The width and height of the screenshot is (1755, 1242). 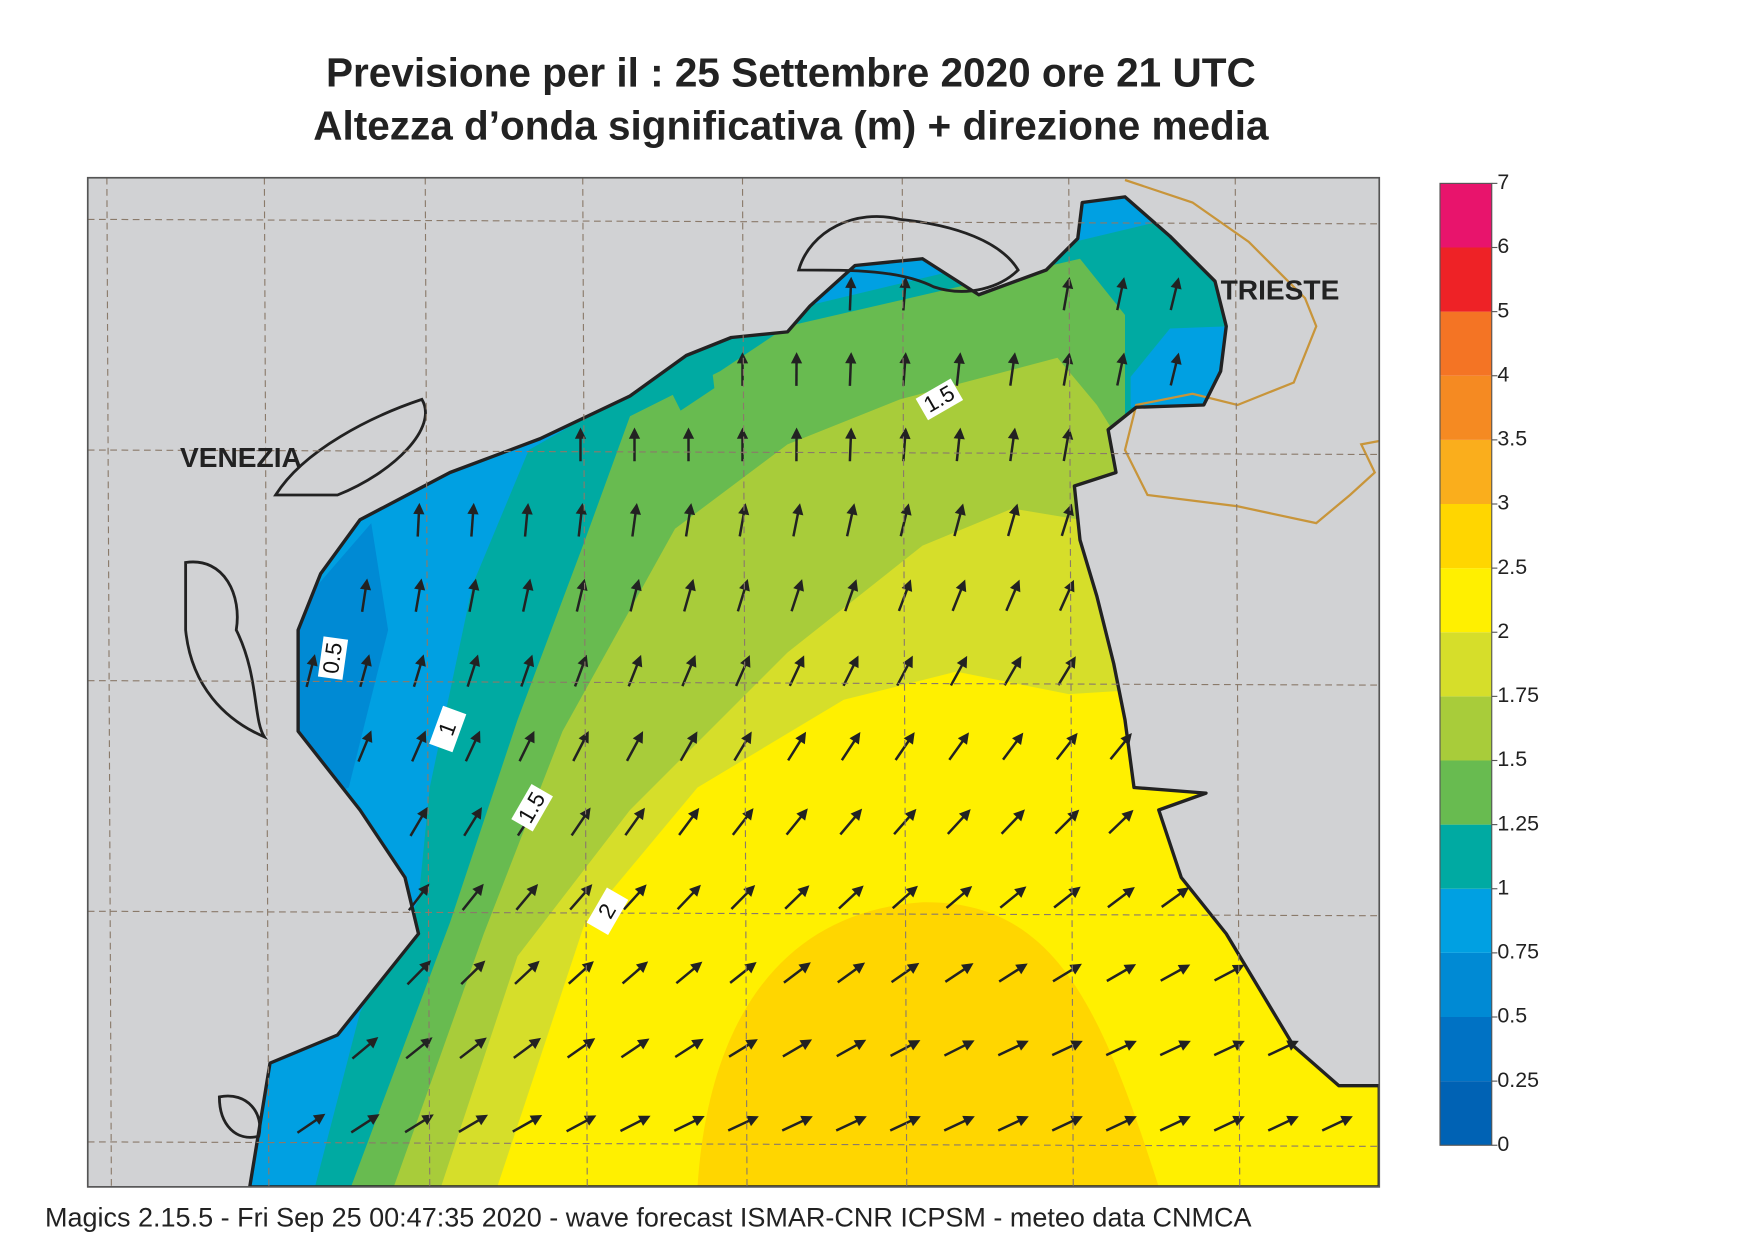 I want to click on colorbar-label: 0.25, so click(x=1518, y=1080).